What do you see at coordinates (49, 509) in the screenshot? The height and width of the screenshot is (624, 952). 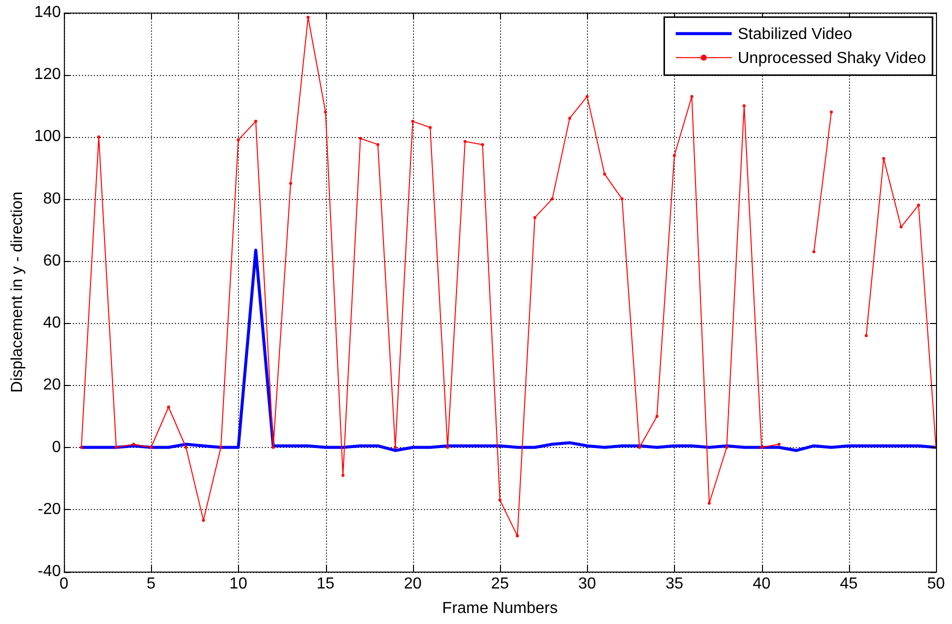 I see `y-tick-label: -20` at bounding box center [49, 509].